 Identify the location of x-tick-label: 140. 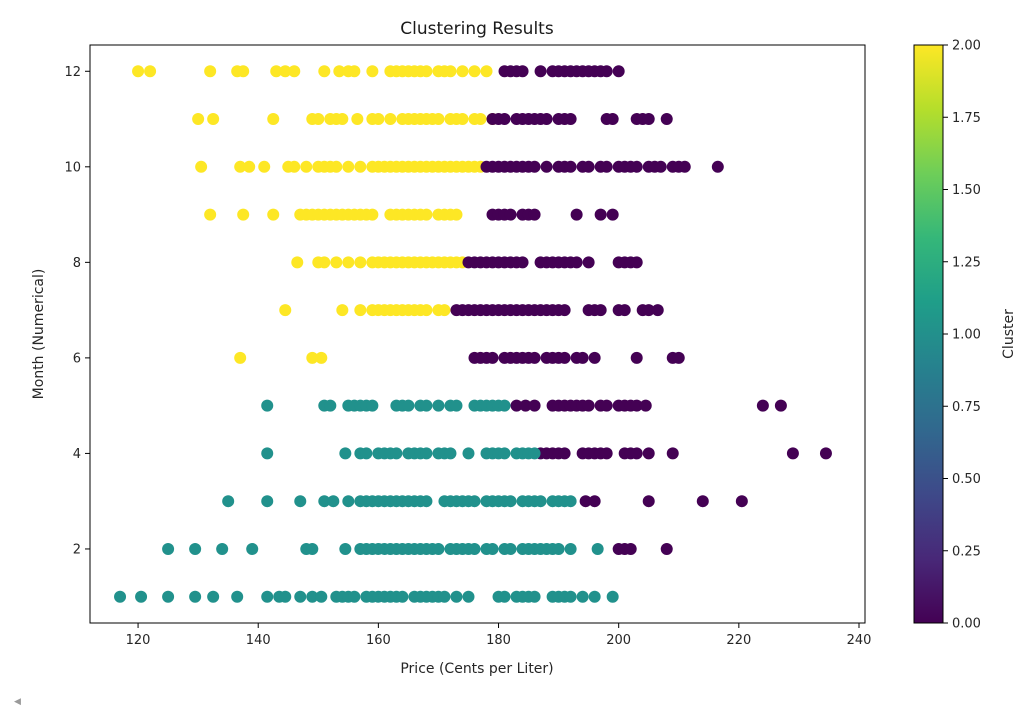
(258, 640).